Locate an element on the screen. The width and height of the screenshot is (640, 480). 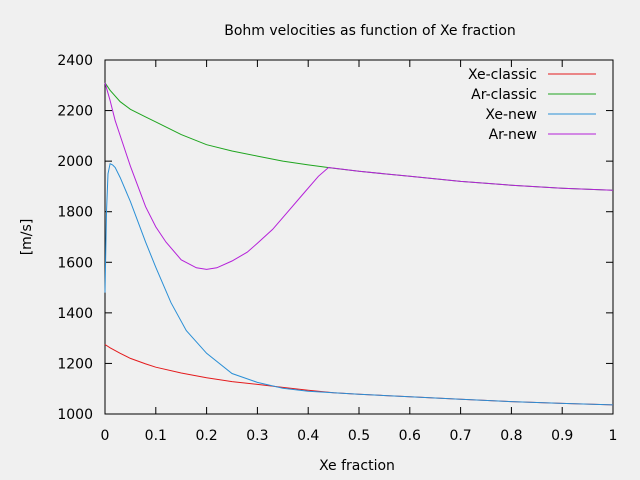
y-tick-label: 2400 is located at coordinates (75, 61).